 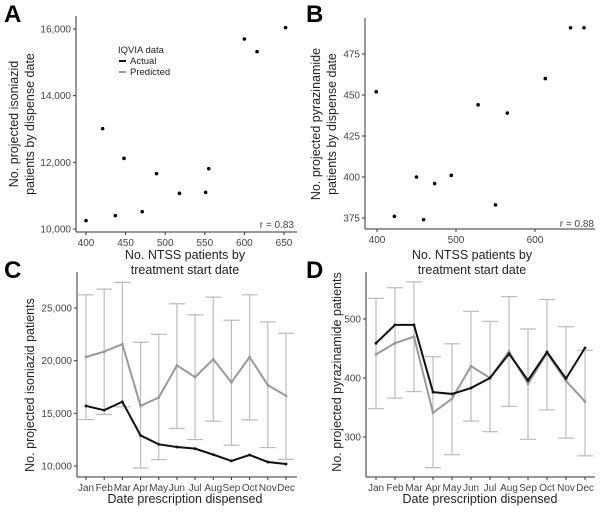 I want to click on y-tick-label: 14,000, so click(x=55, y=96).